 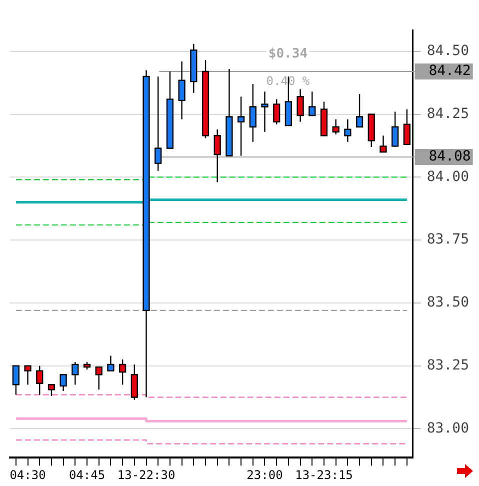 I want to click on x-tick-label: 13-22:30, so click(x=146, y=475).